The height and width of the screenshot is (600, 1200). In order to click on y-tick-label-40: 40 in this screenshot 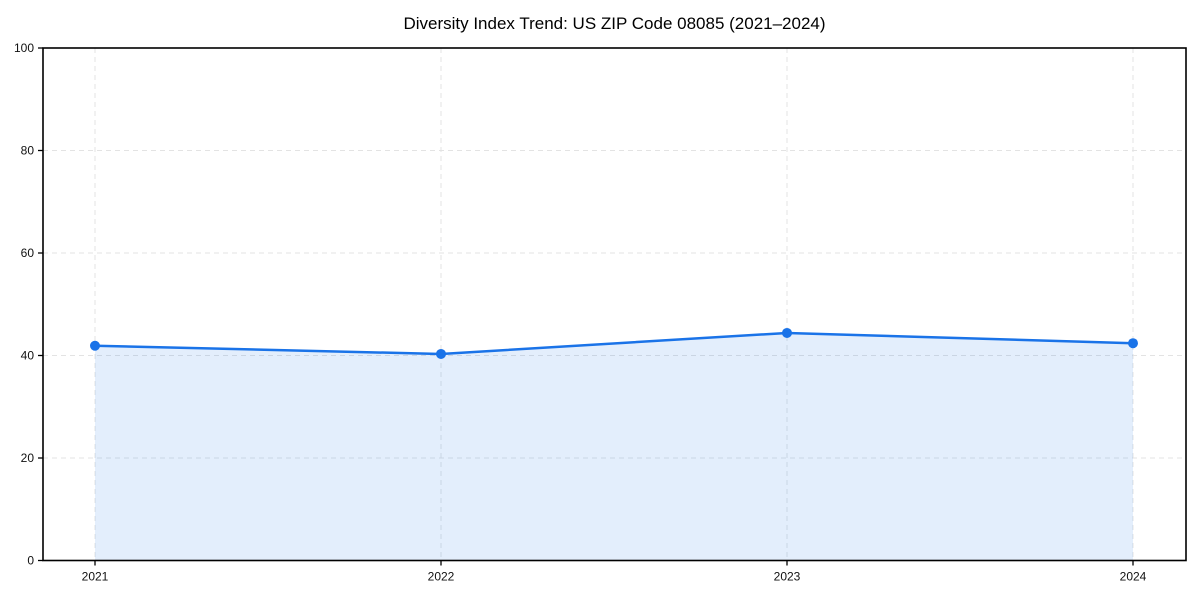, I will do `click(28, 356)`.